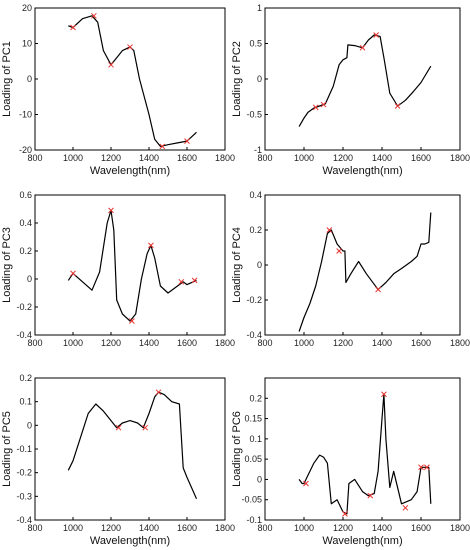 Image resolution: width=470 pixels, height=550 pixels. What do you see at coordinates (24, 496) in the screenshot?
I see `y-tick-label: -0.3` at bounding box center [24, 496].